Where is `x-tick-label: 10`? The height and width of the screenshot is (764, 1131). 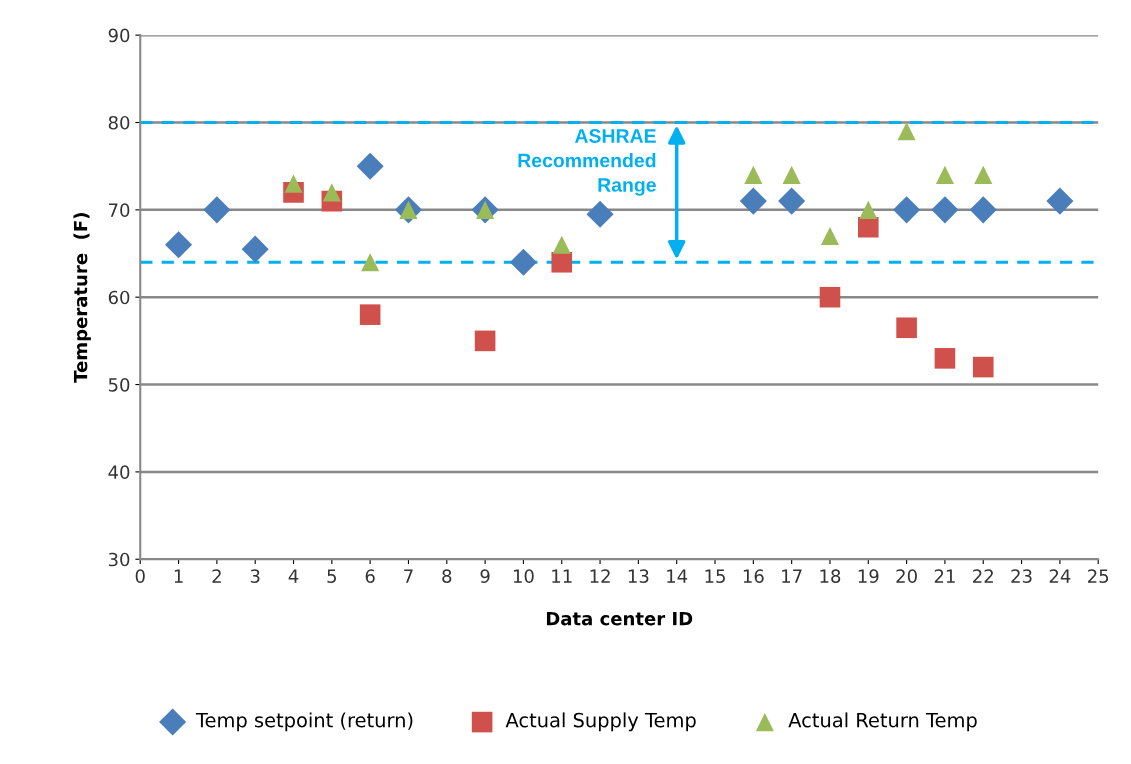 x-tick-label: 10 is located at coordinates (523, 576).